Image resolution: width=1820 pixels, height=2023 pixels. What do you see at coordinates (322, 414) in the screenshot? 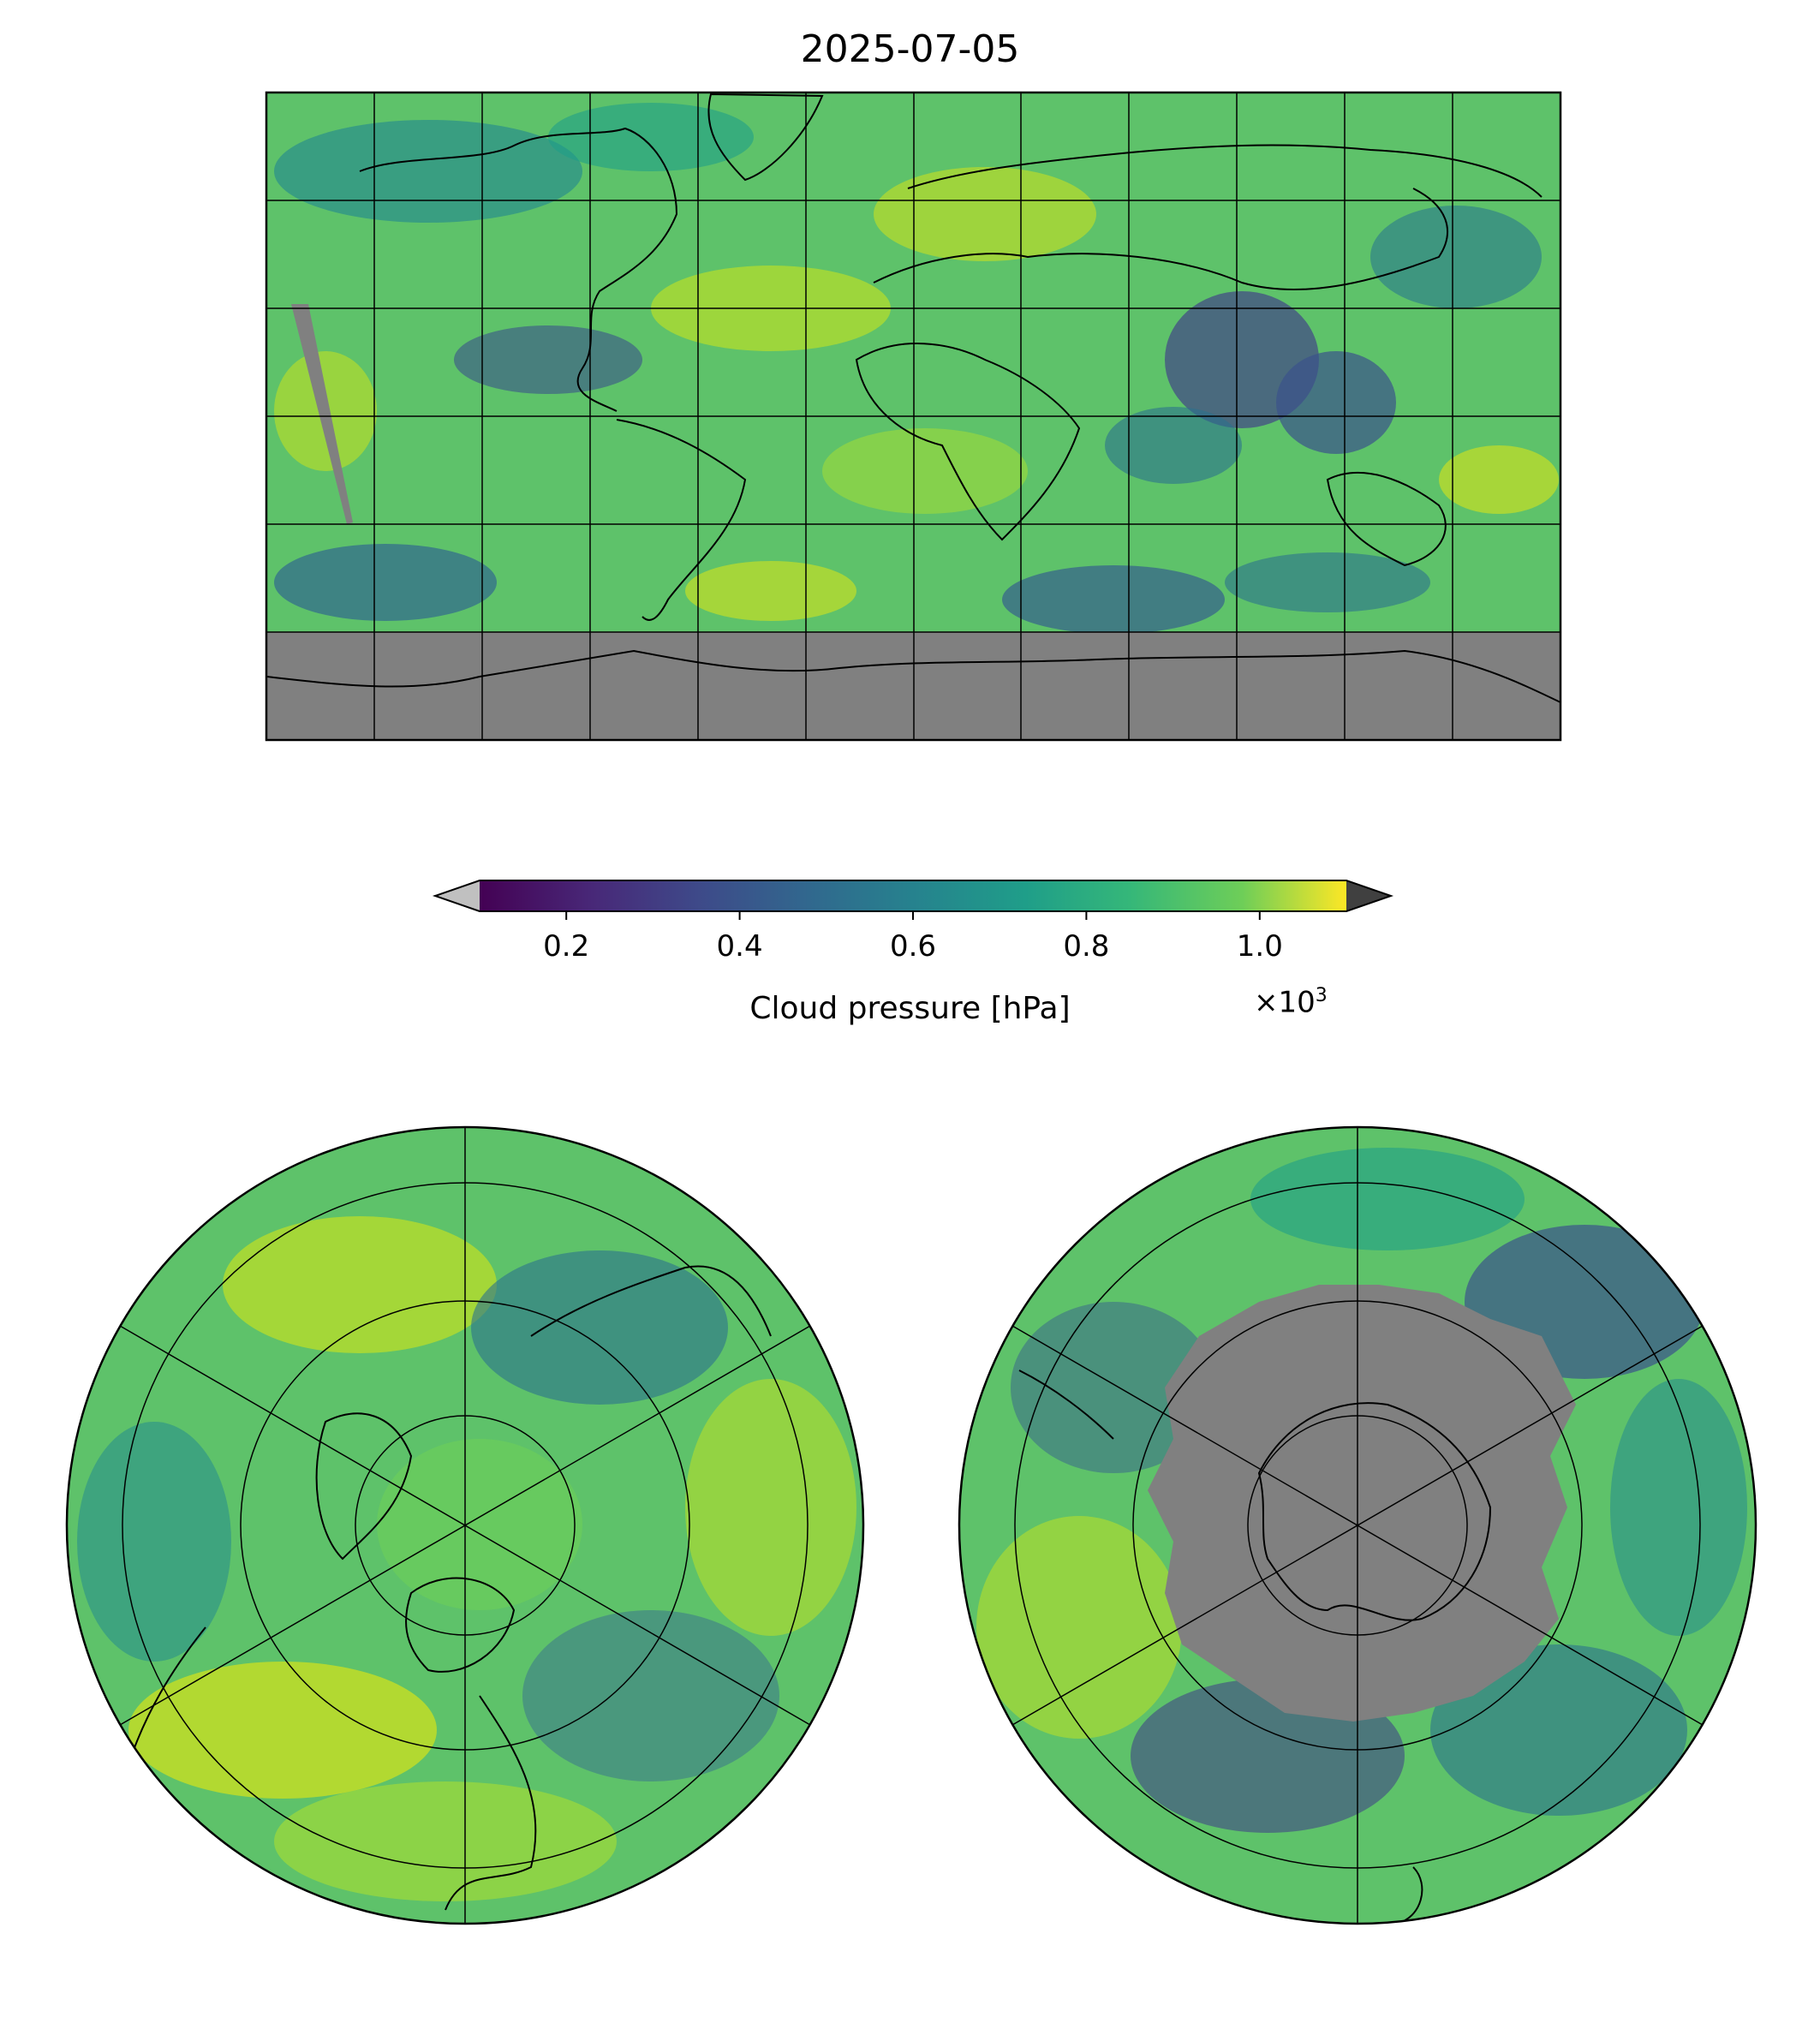
I see `missing-data-swath` at bounding box center [322, 414].